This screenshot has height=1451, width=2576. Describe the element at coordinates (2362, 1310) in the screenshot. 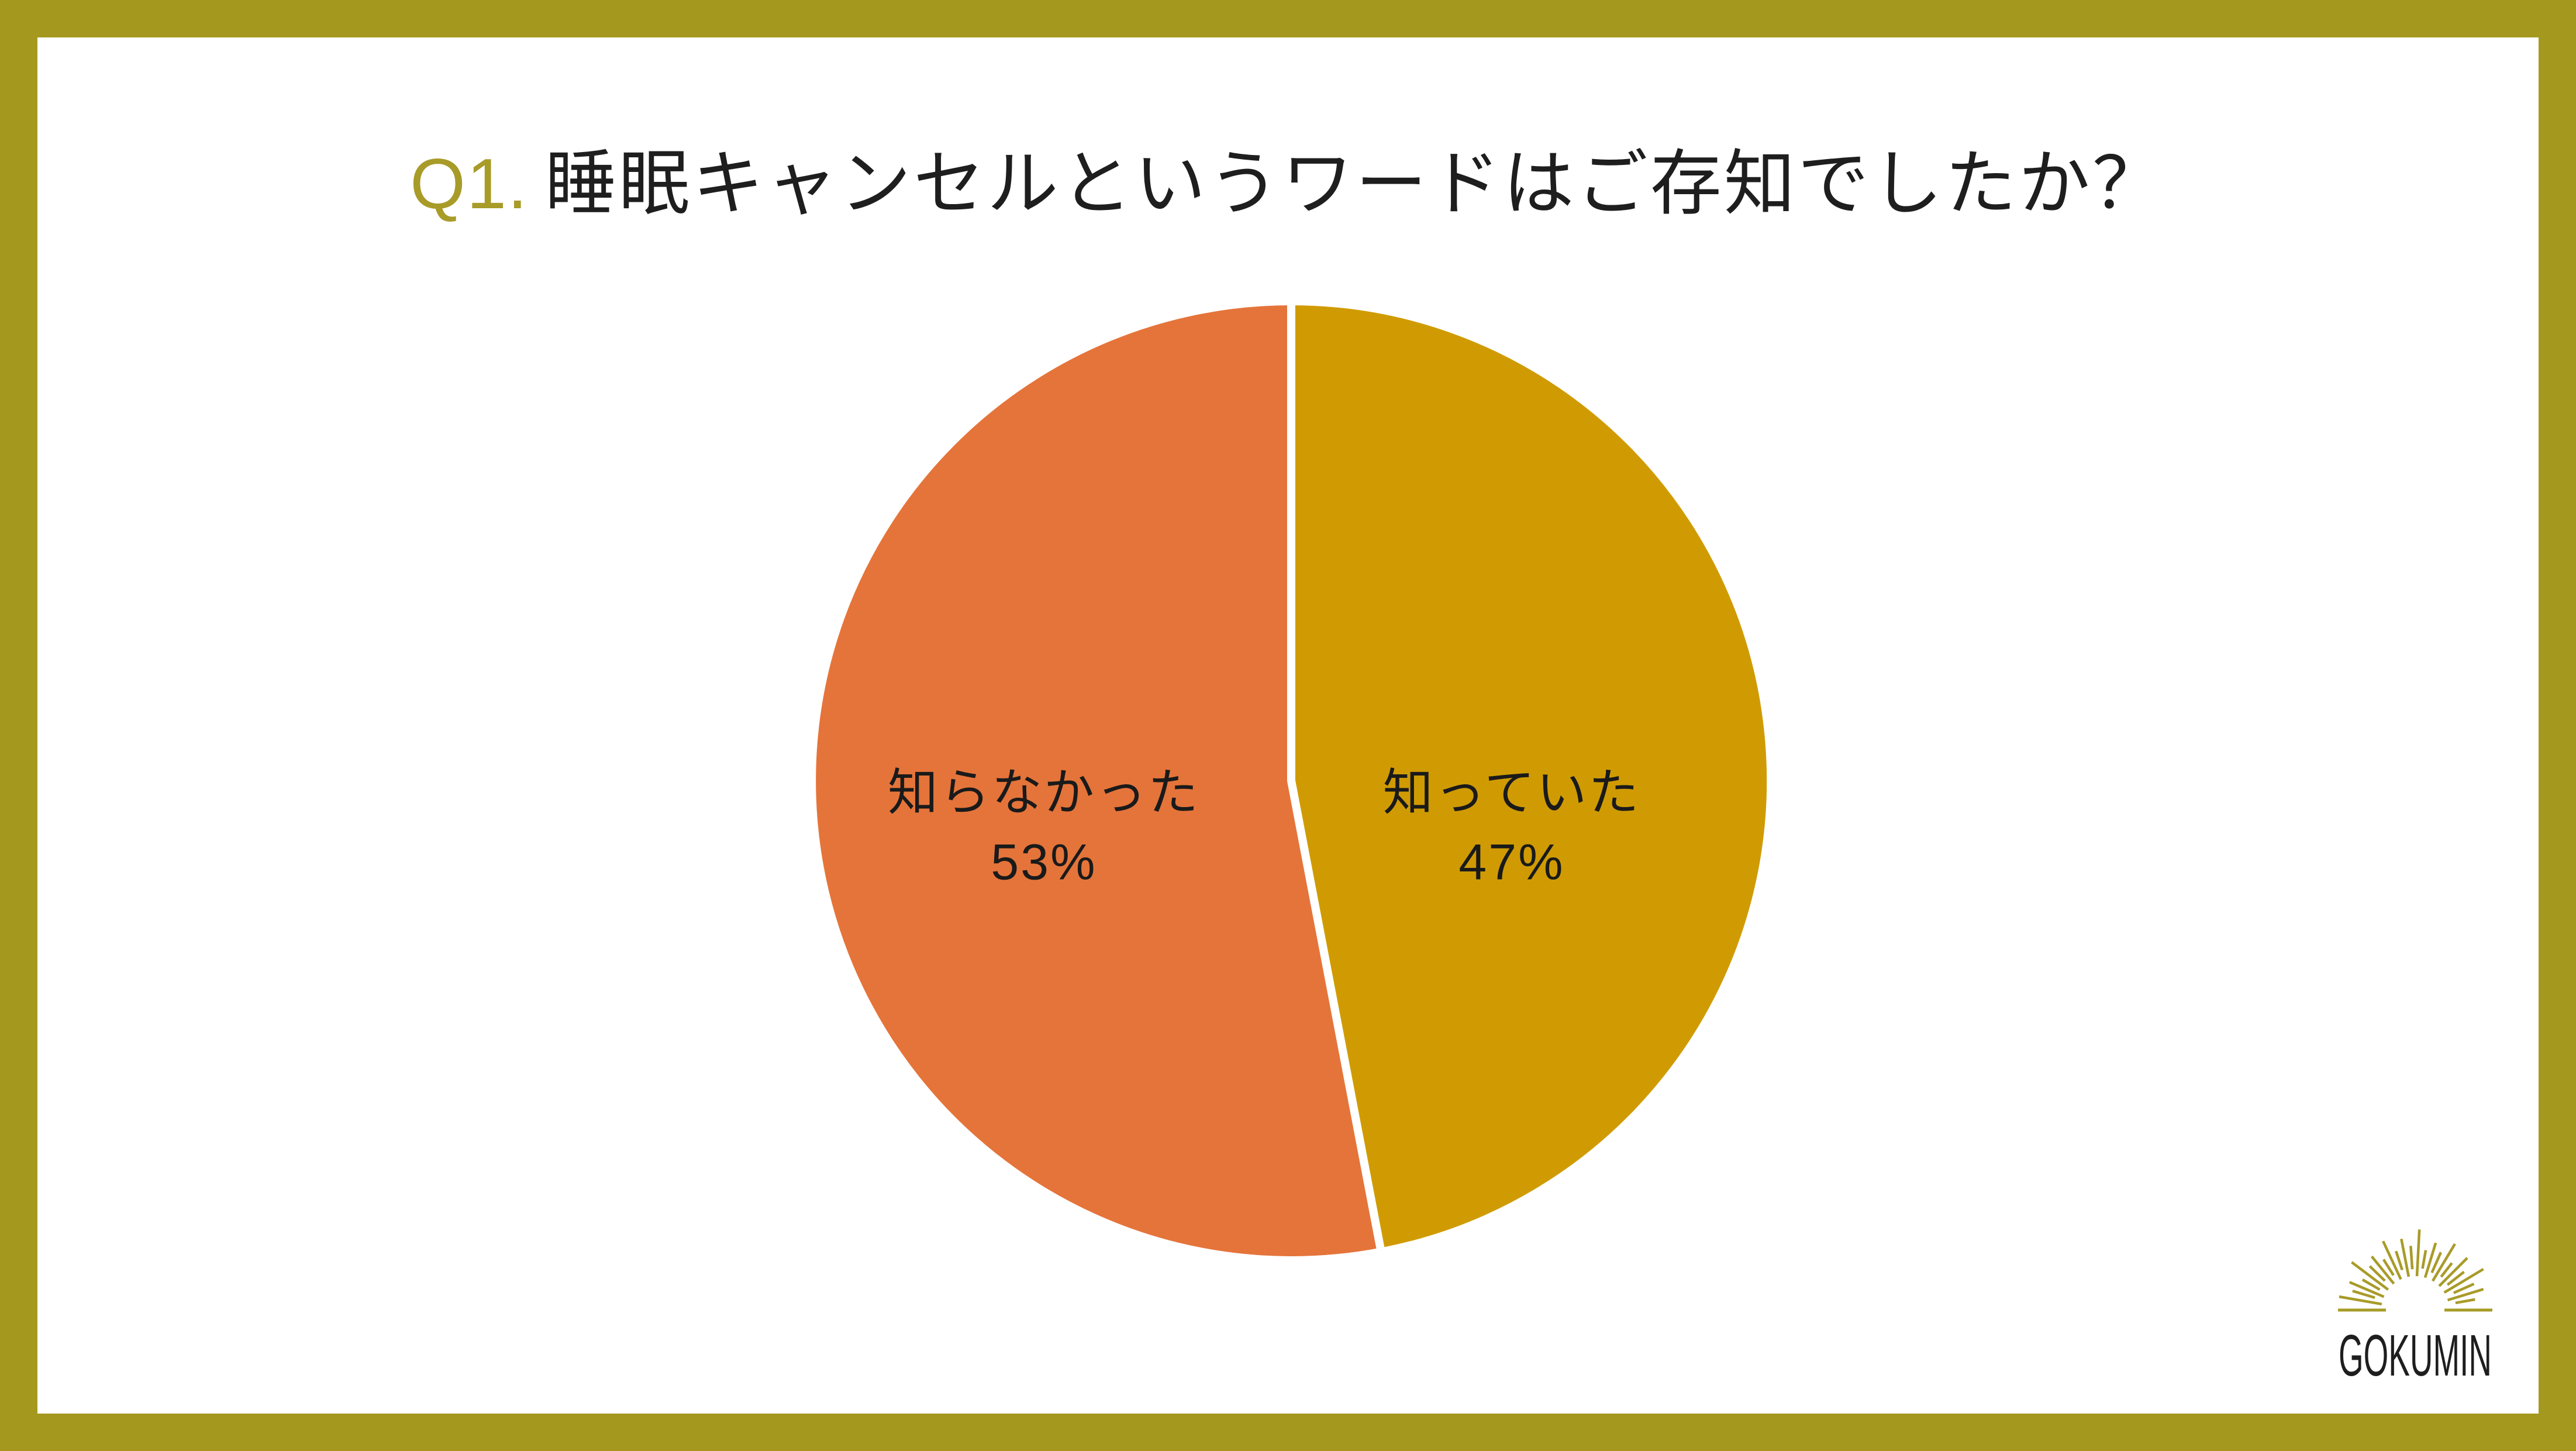

I see `sunburst-horizon-left` at that location.